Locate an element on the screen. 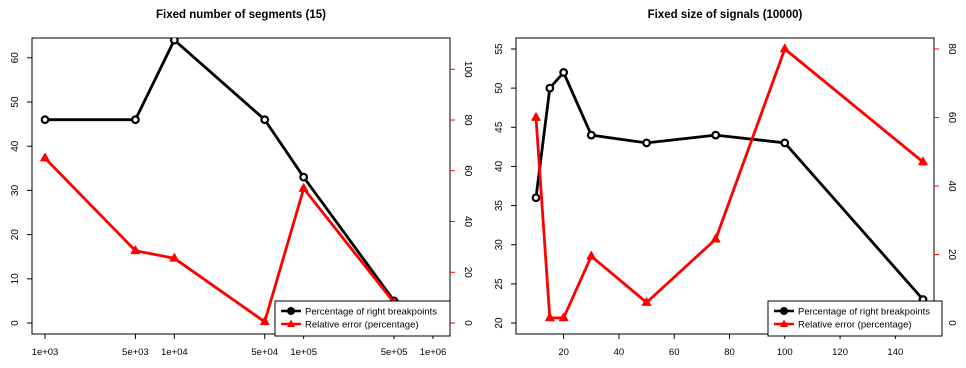  x-tick-label: 1e+06 is located at coordinates (433, 352).